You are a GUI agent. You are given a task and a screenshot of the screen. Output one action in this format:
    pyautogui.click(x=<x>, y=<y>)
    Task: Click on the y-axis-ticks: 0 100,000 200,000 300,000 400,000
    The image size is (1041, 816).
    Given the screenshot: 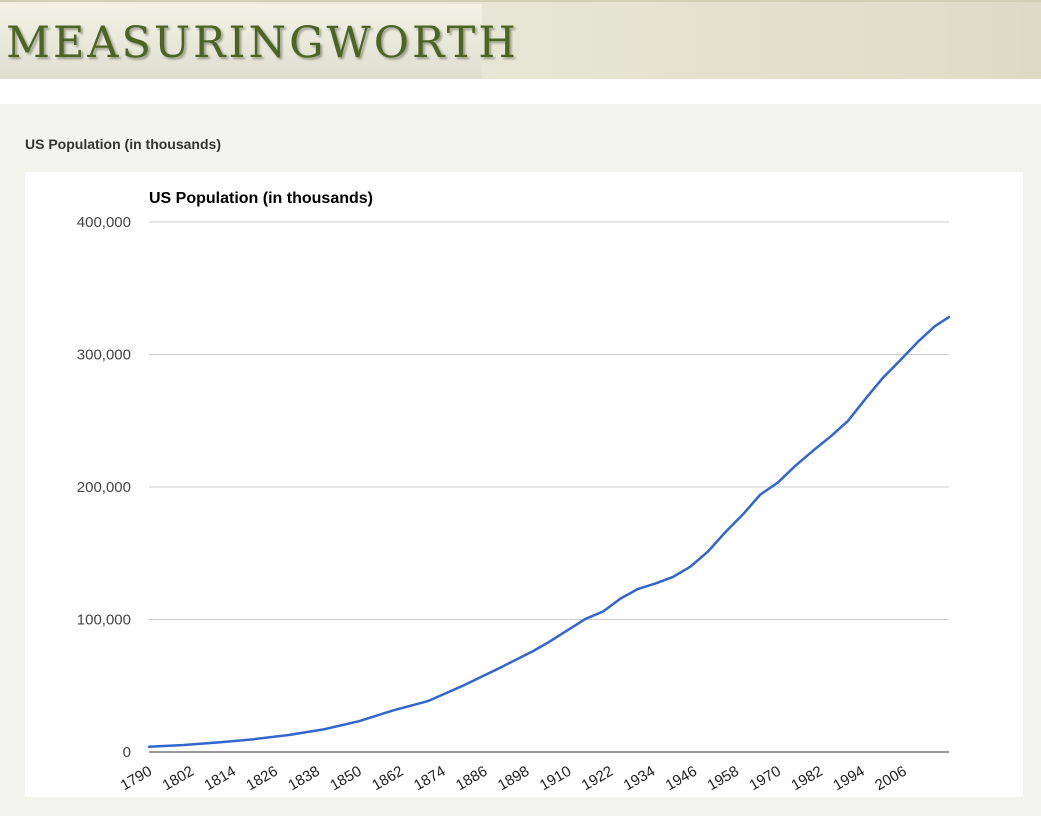 What is the action you would take?
    pyautogui.click(x=104, y=487)
    